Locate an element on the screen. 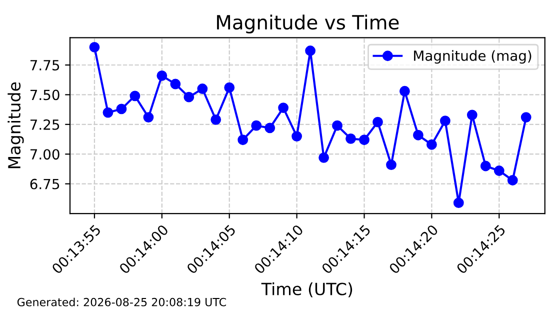 The image size is (560, 314). y-axis-title: Magnitude is located at coordinates (16, 125).